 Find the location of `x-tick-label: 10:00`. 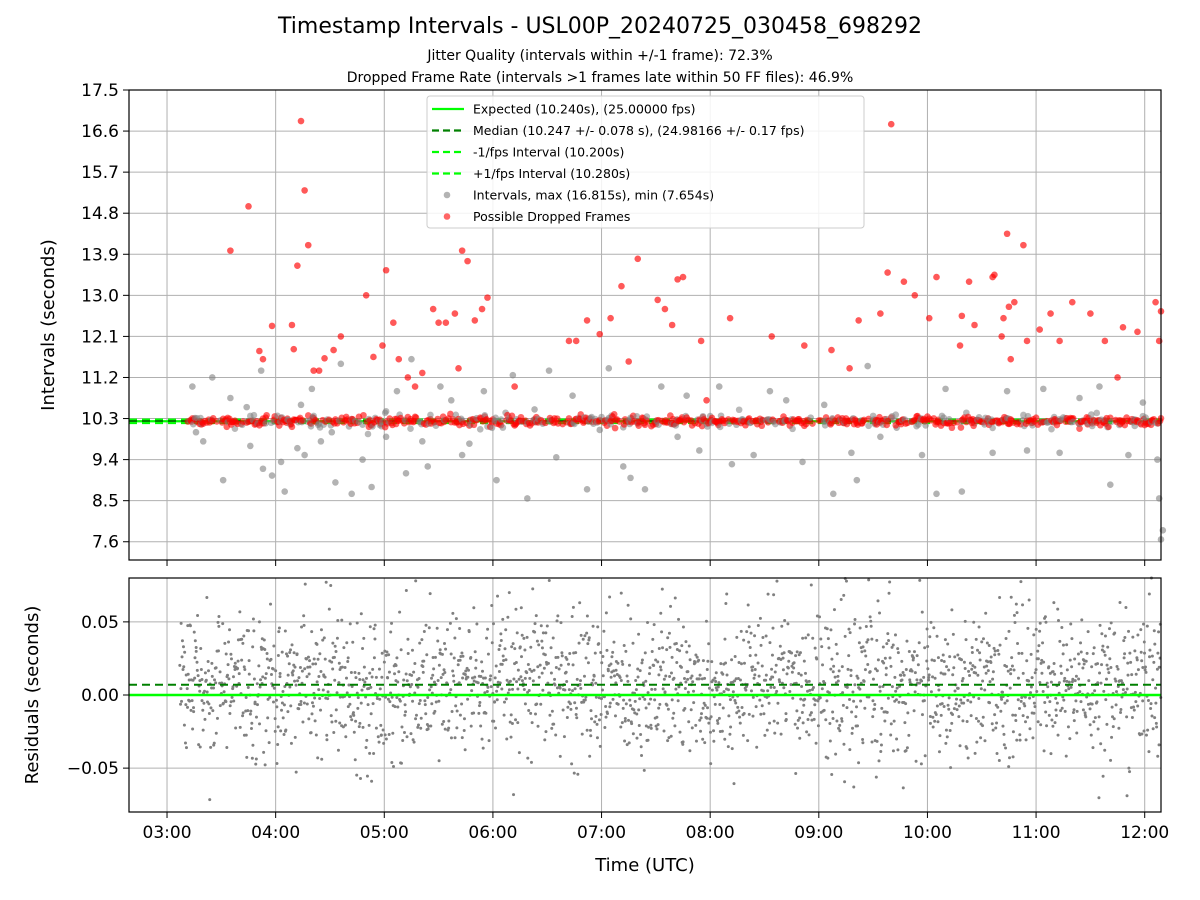

x-tick-label: 10:00 is located at coordinates (927, 833).